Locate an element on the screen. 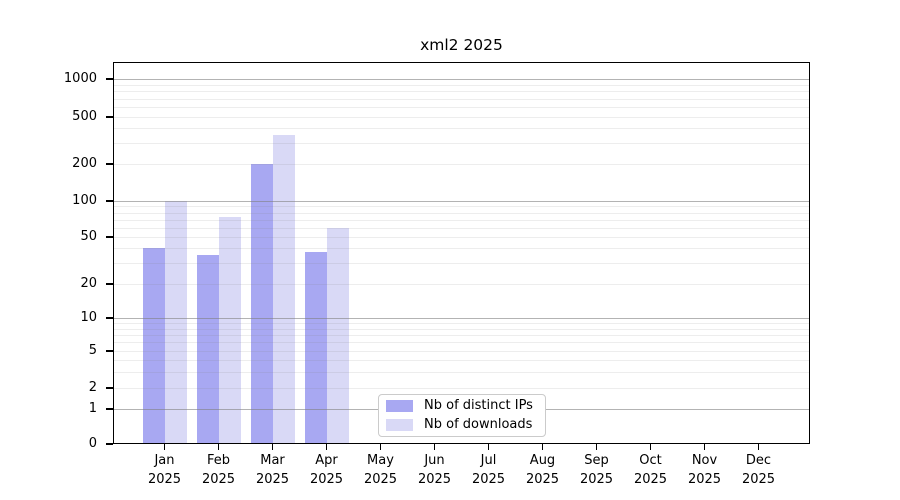  x-tick-month: Oct is located at coordinates (650, 460).